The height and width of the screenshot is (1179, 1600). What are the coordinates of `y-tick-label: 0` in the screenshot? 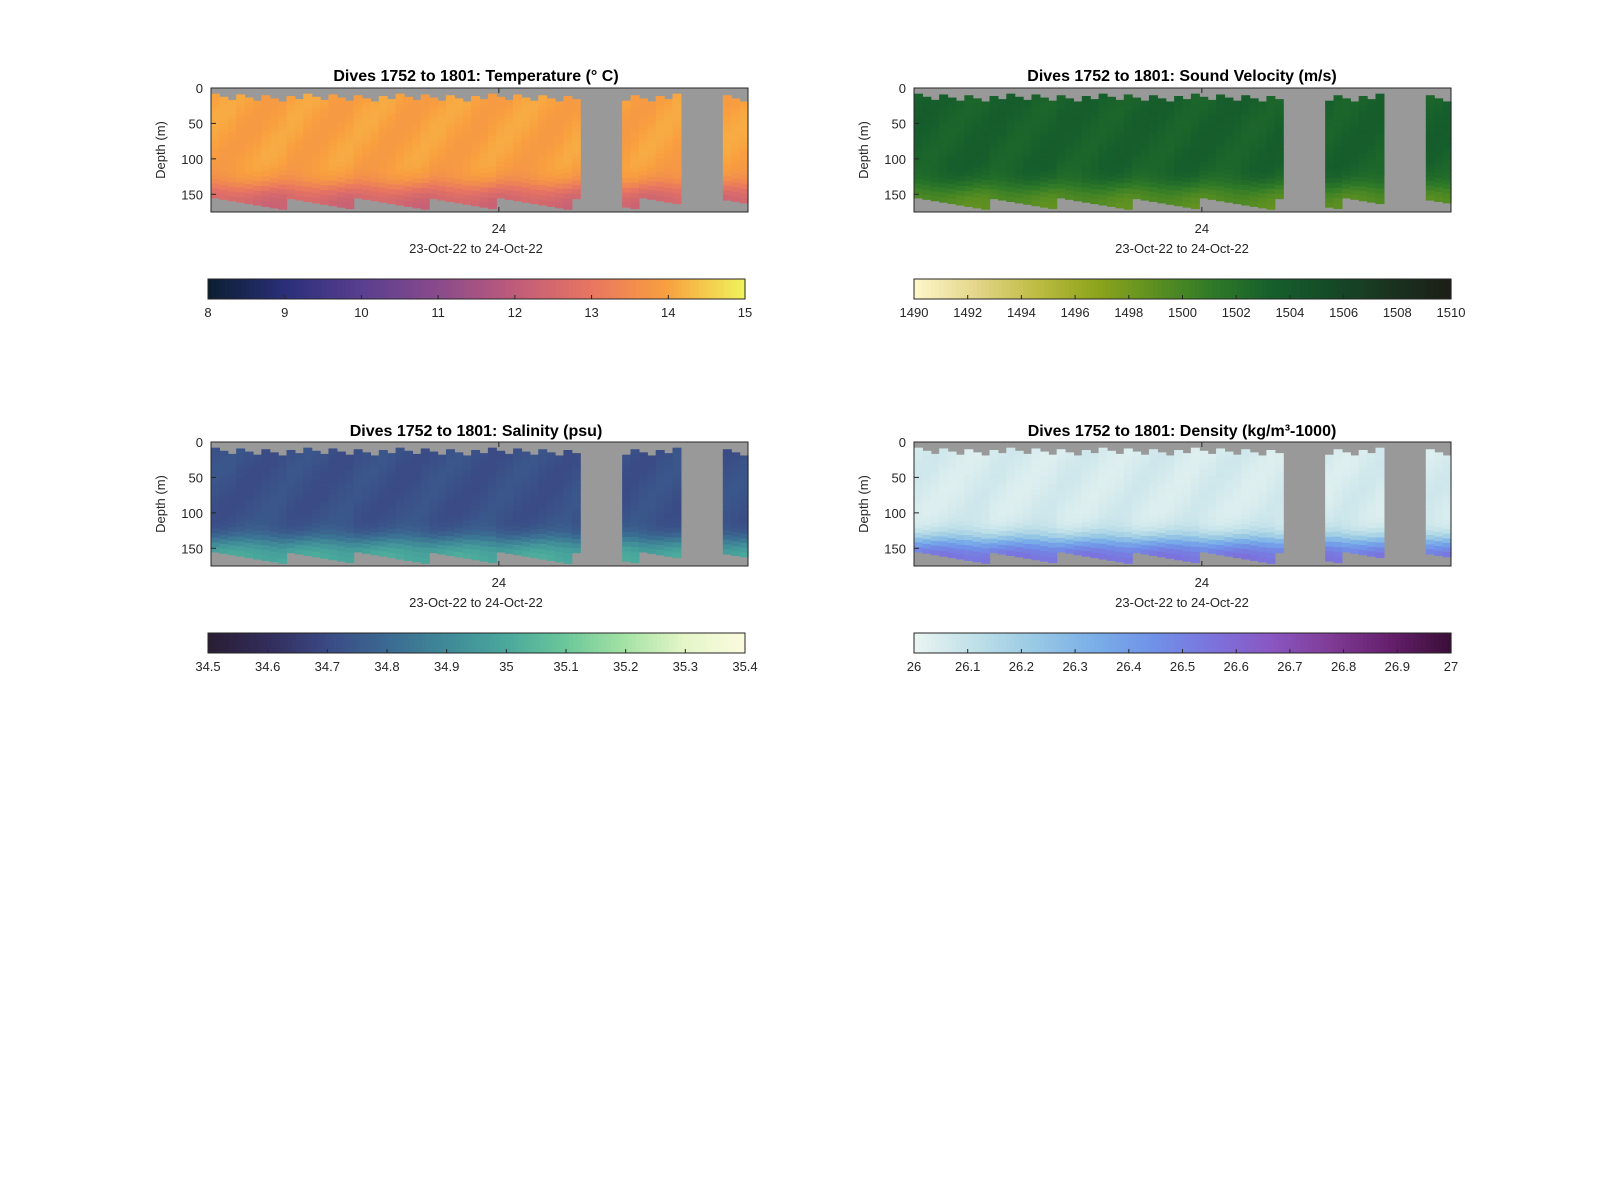 It's located at (199, 88).